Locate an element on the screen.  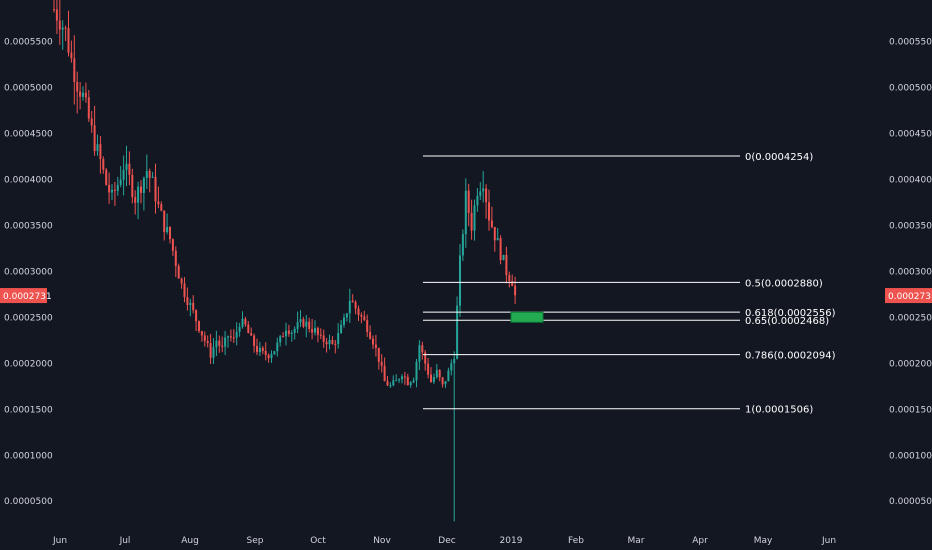
fib-level-label: 0(0.0004254) is located at coordinates (779, 157).